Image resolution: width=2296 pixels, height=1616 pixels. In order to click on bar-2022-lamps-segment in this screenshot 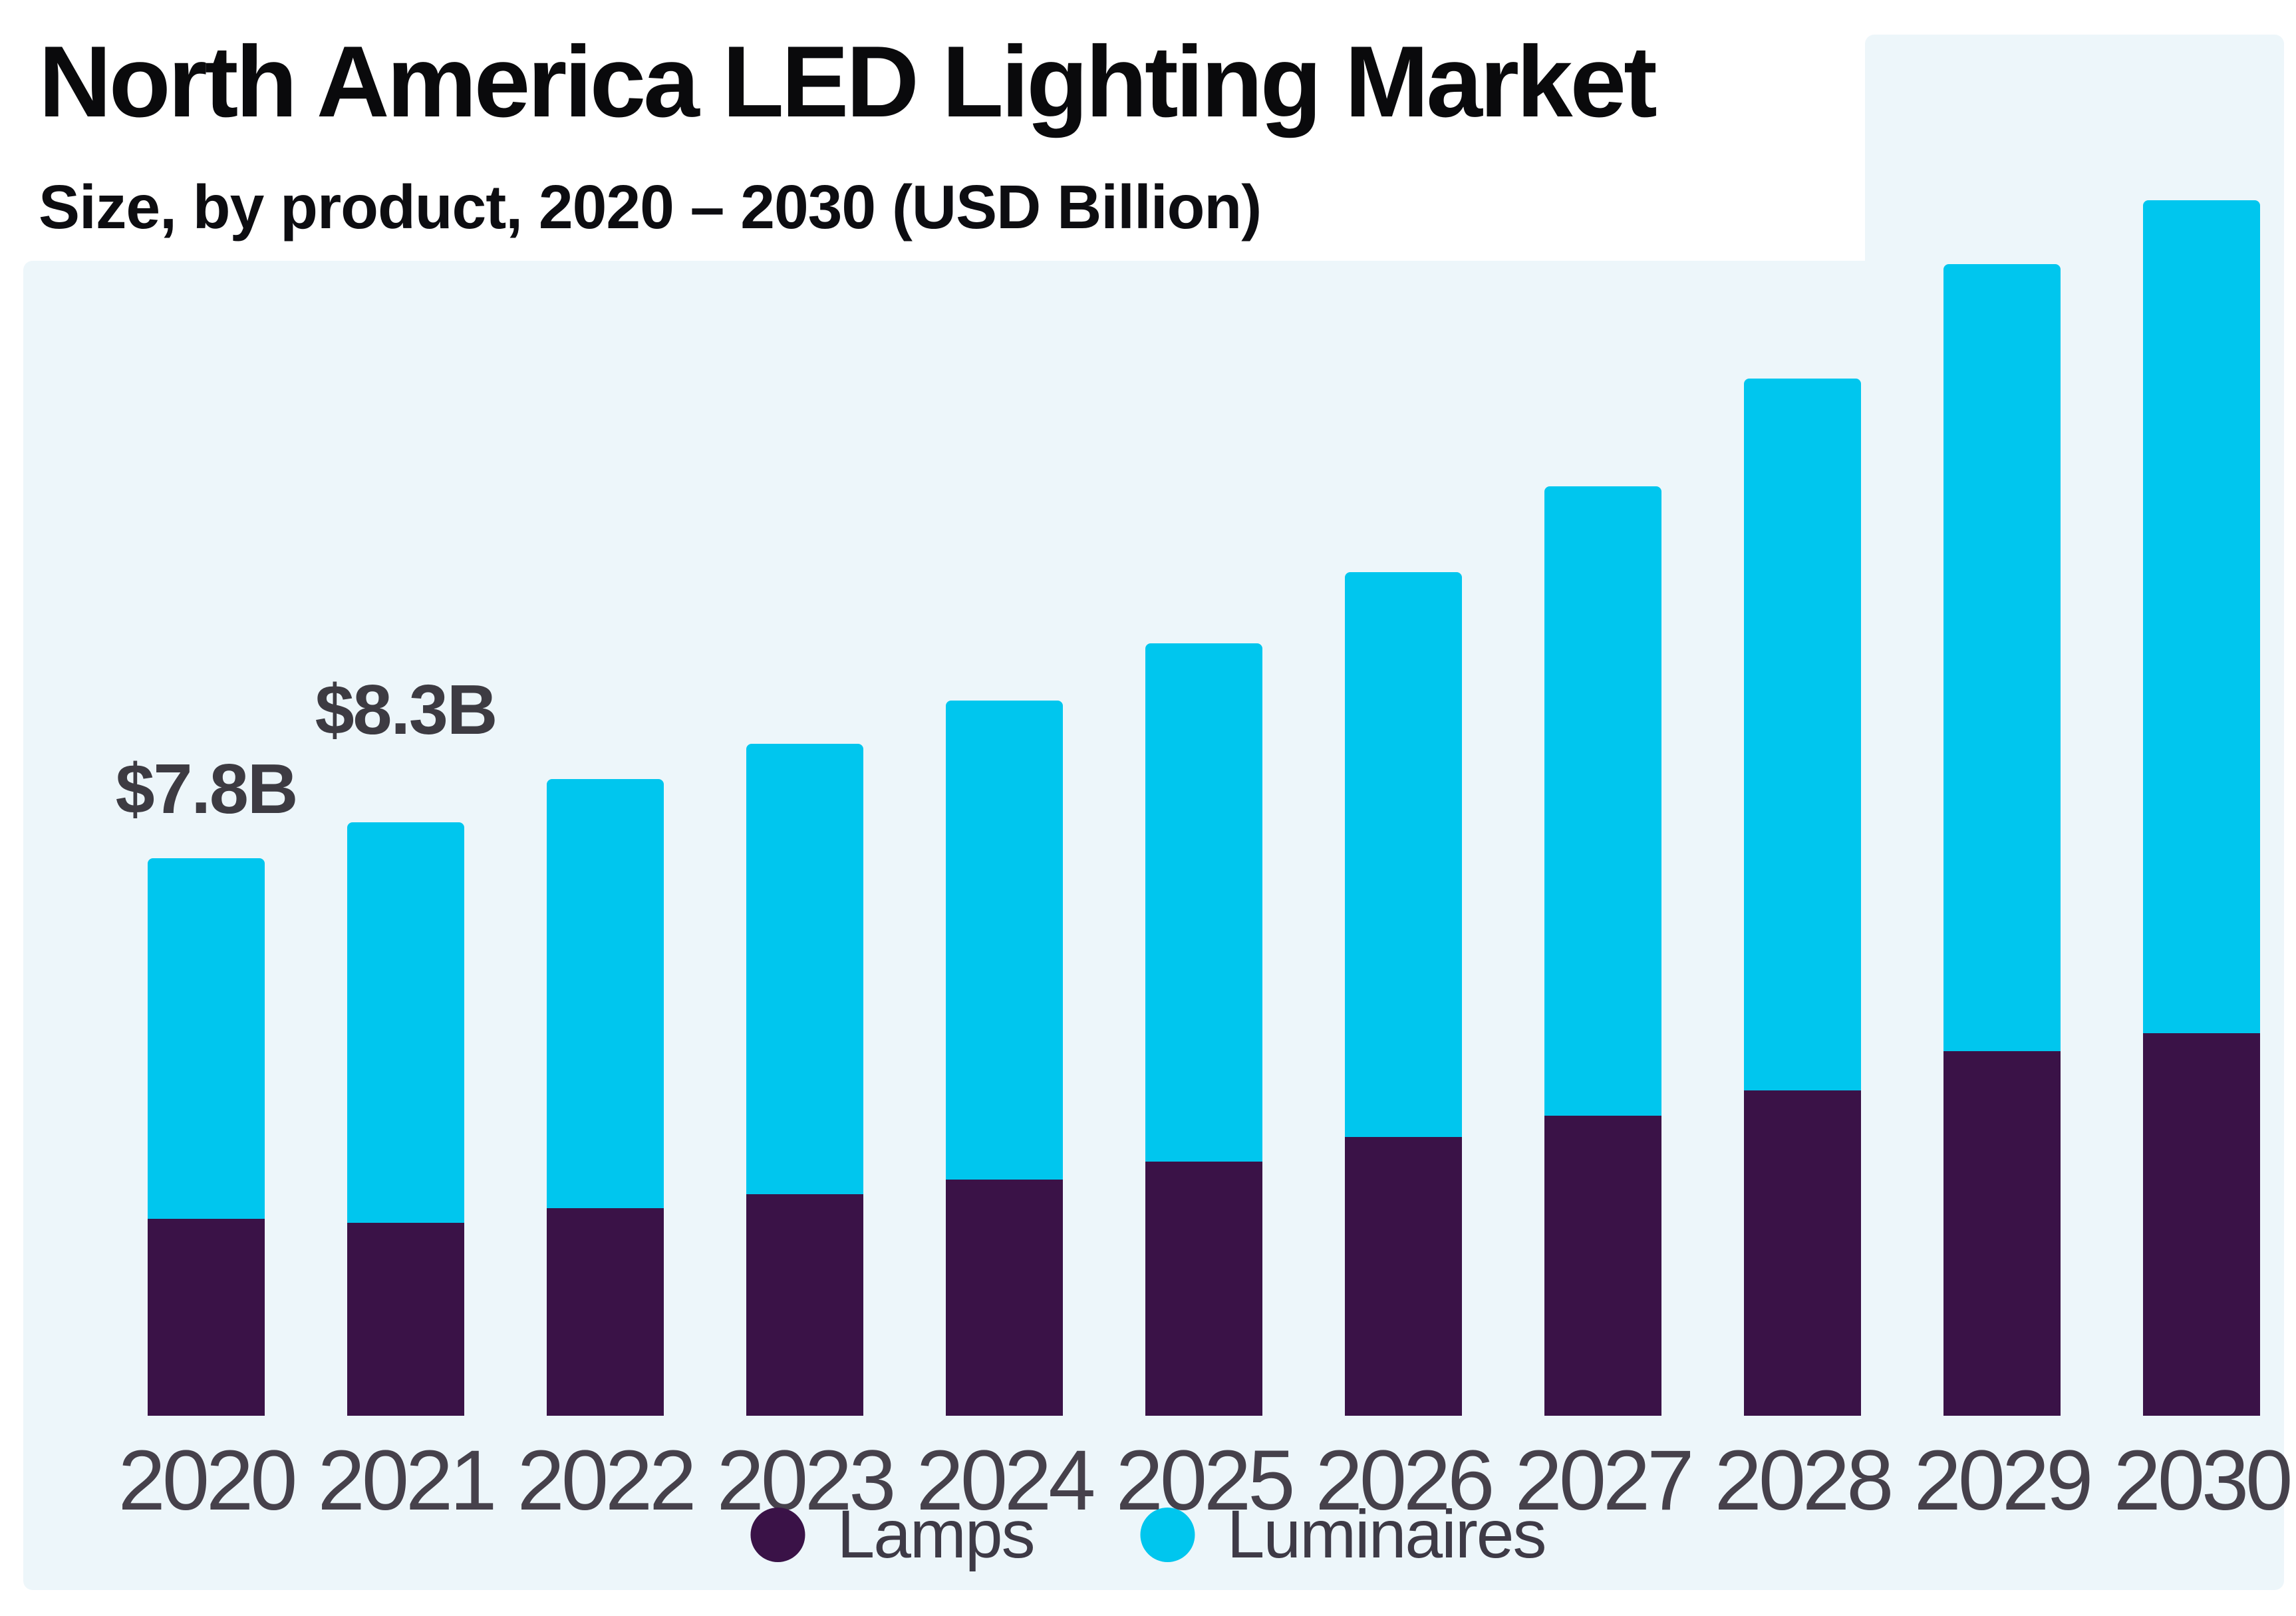, I will do `click(605, 1312)`.